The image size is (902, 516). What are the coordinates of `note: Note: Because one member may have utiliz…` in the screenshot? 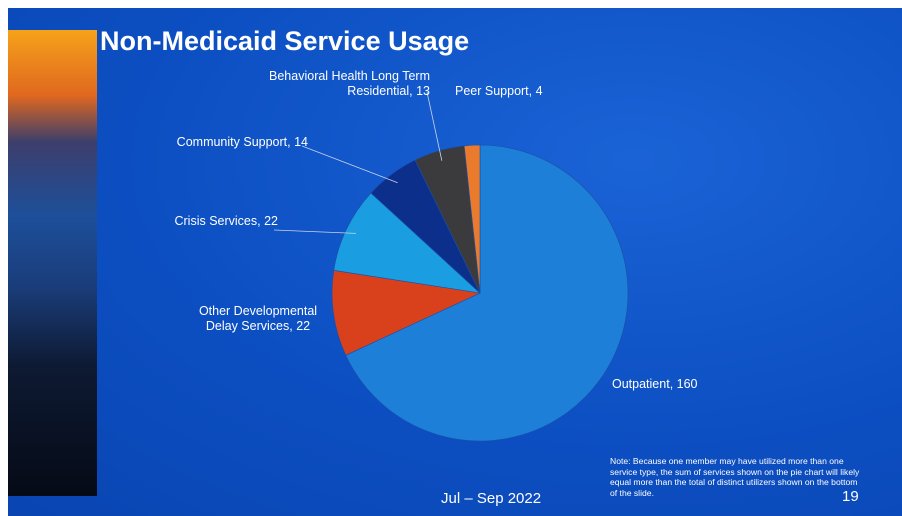 It's located at (735, 477).